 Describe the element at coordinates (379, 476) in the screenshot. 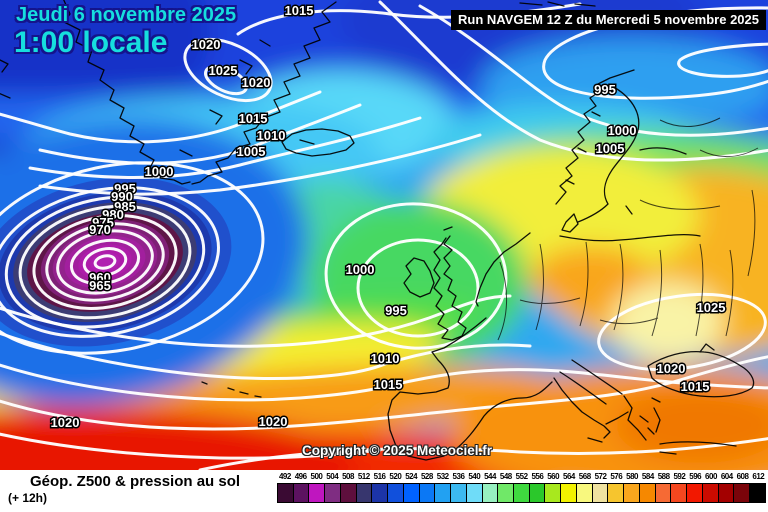

I see `legend-value: 516` at that location.